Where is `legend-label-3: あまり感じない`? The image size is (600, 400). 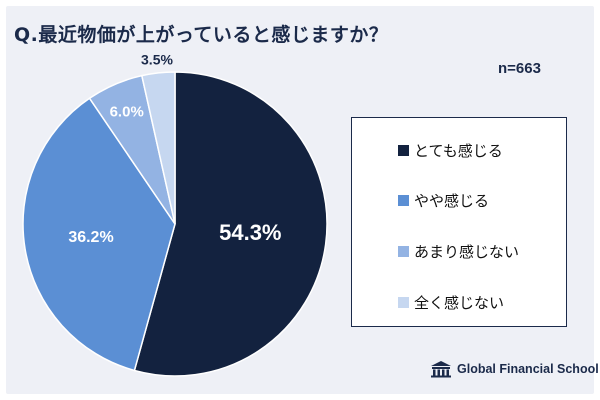 legend-label-3: あまり感じない is located at coordinates (467, 252).